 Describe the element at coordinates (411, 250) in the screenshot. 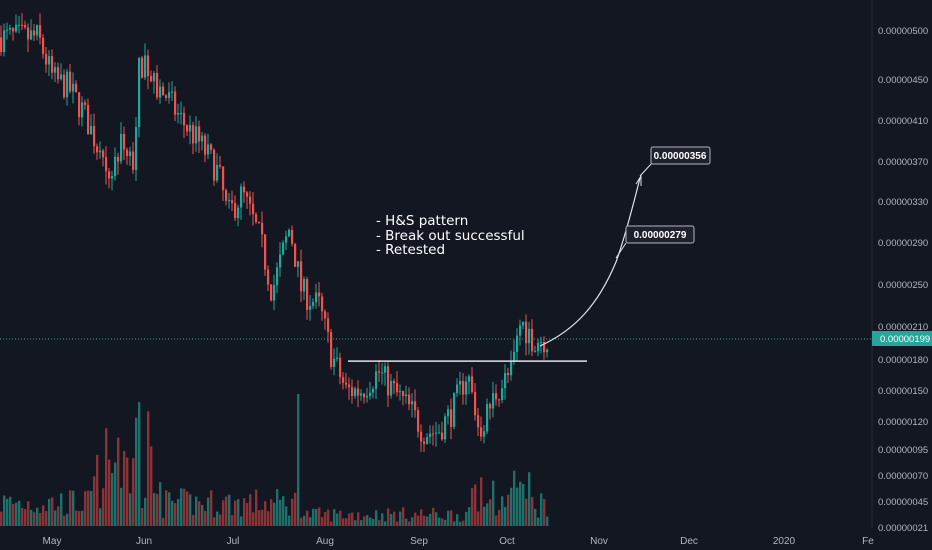

I see `annotation-line: - Retested` at that location.